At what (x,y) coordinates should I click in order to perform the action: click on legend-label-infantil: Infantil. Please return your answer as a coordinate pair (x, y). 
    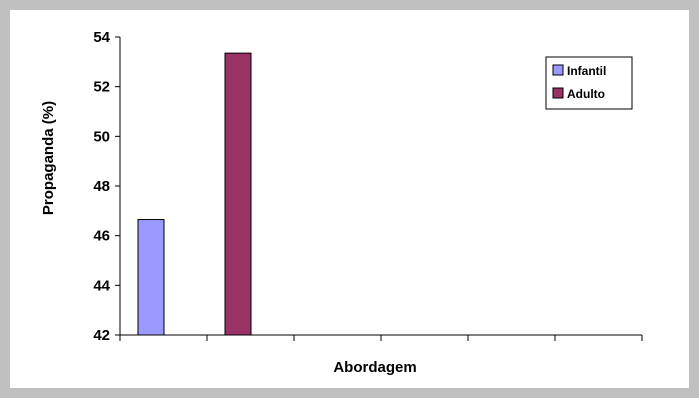
    Looking at the image, I should click on (586, 71).